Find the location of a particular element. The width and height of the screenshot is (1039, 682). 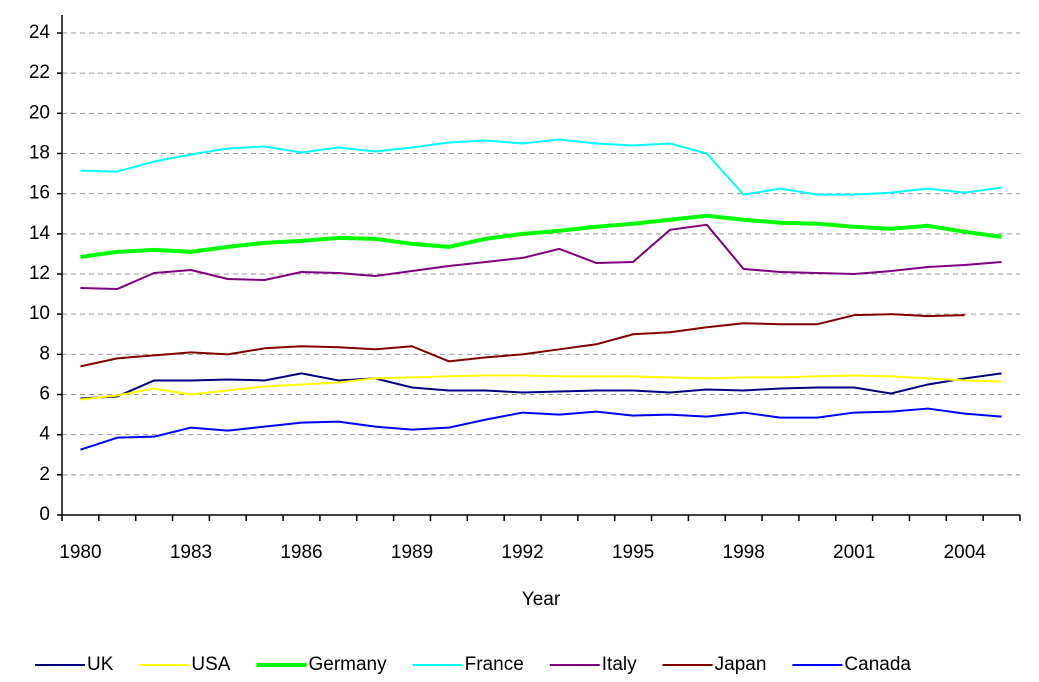

x-tick-label: 1983 is located at coordinates (191, 552).